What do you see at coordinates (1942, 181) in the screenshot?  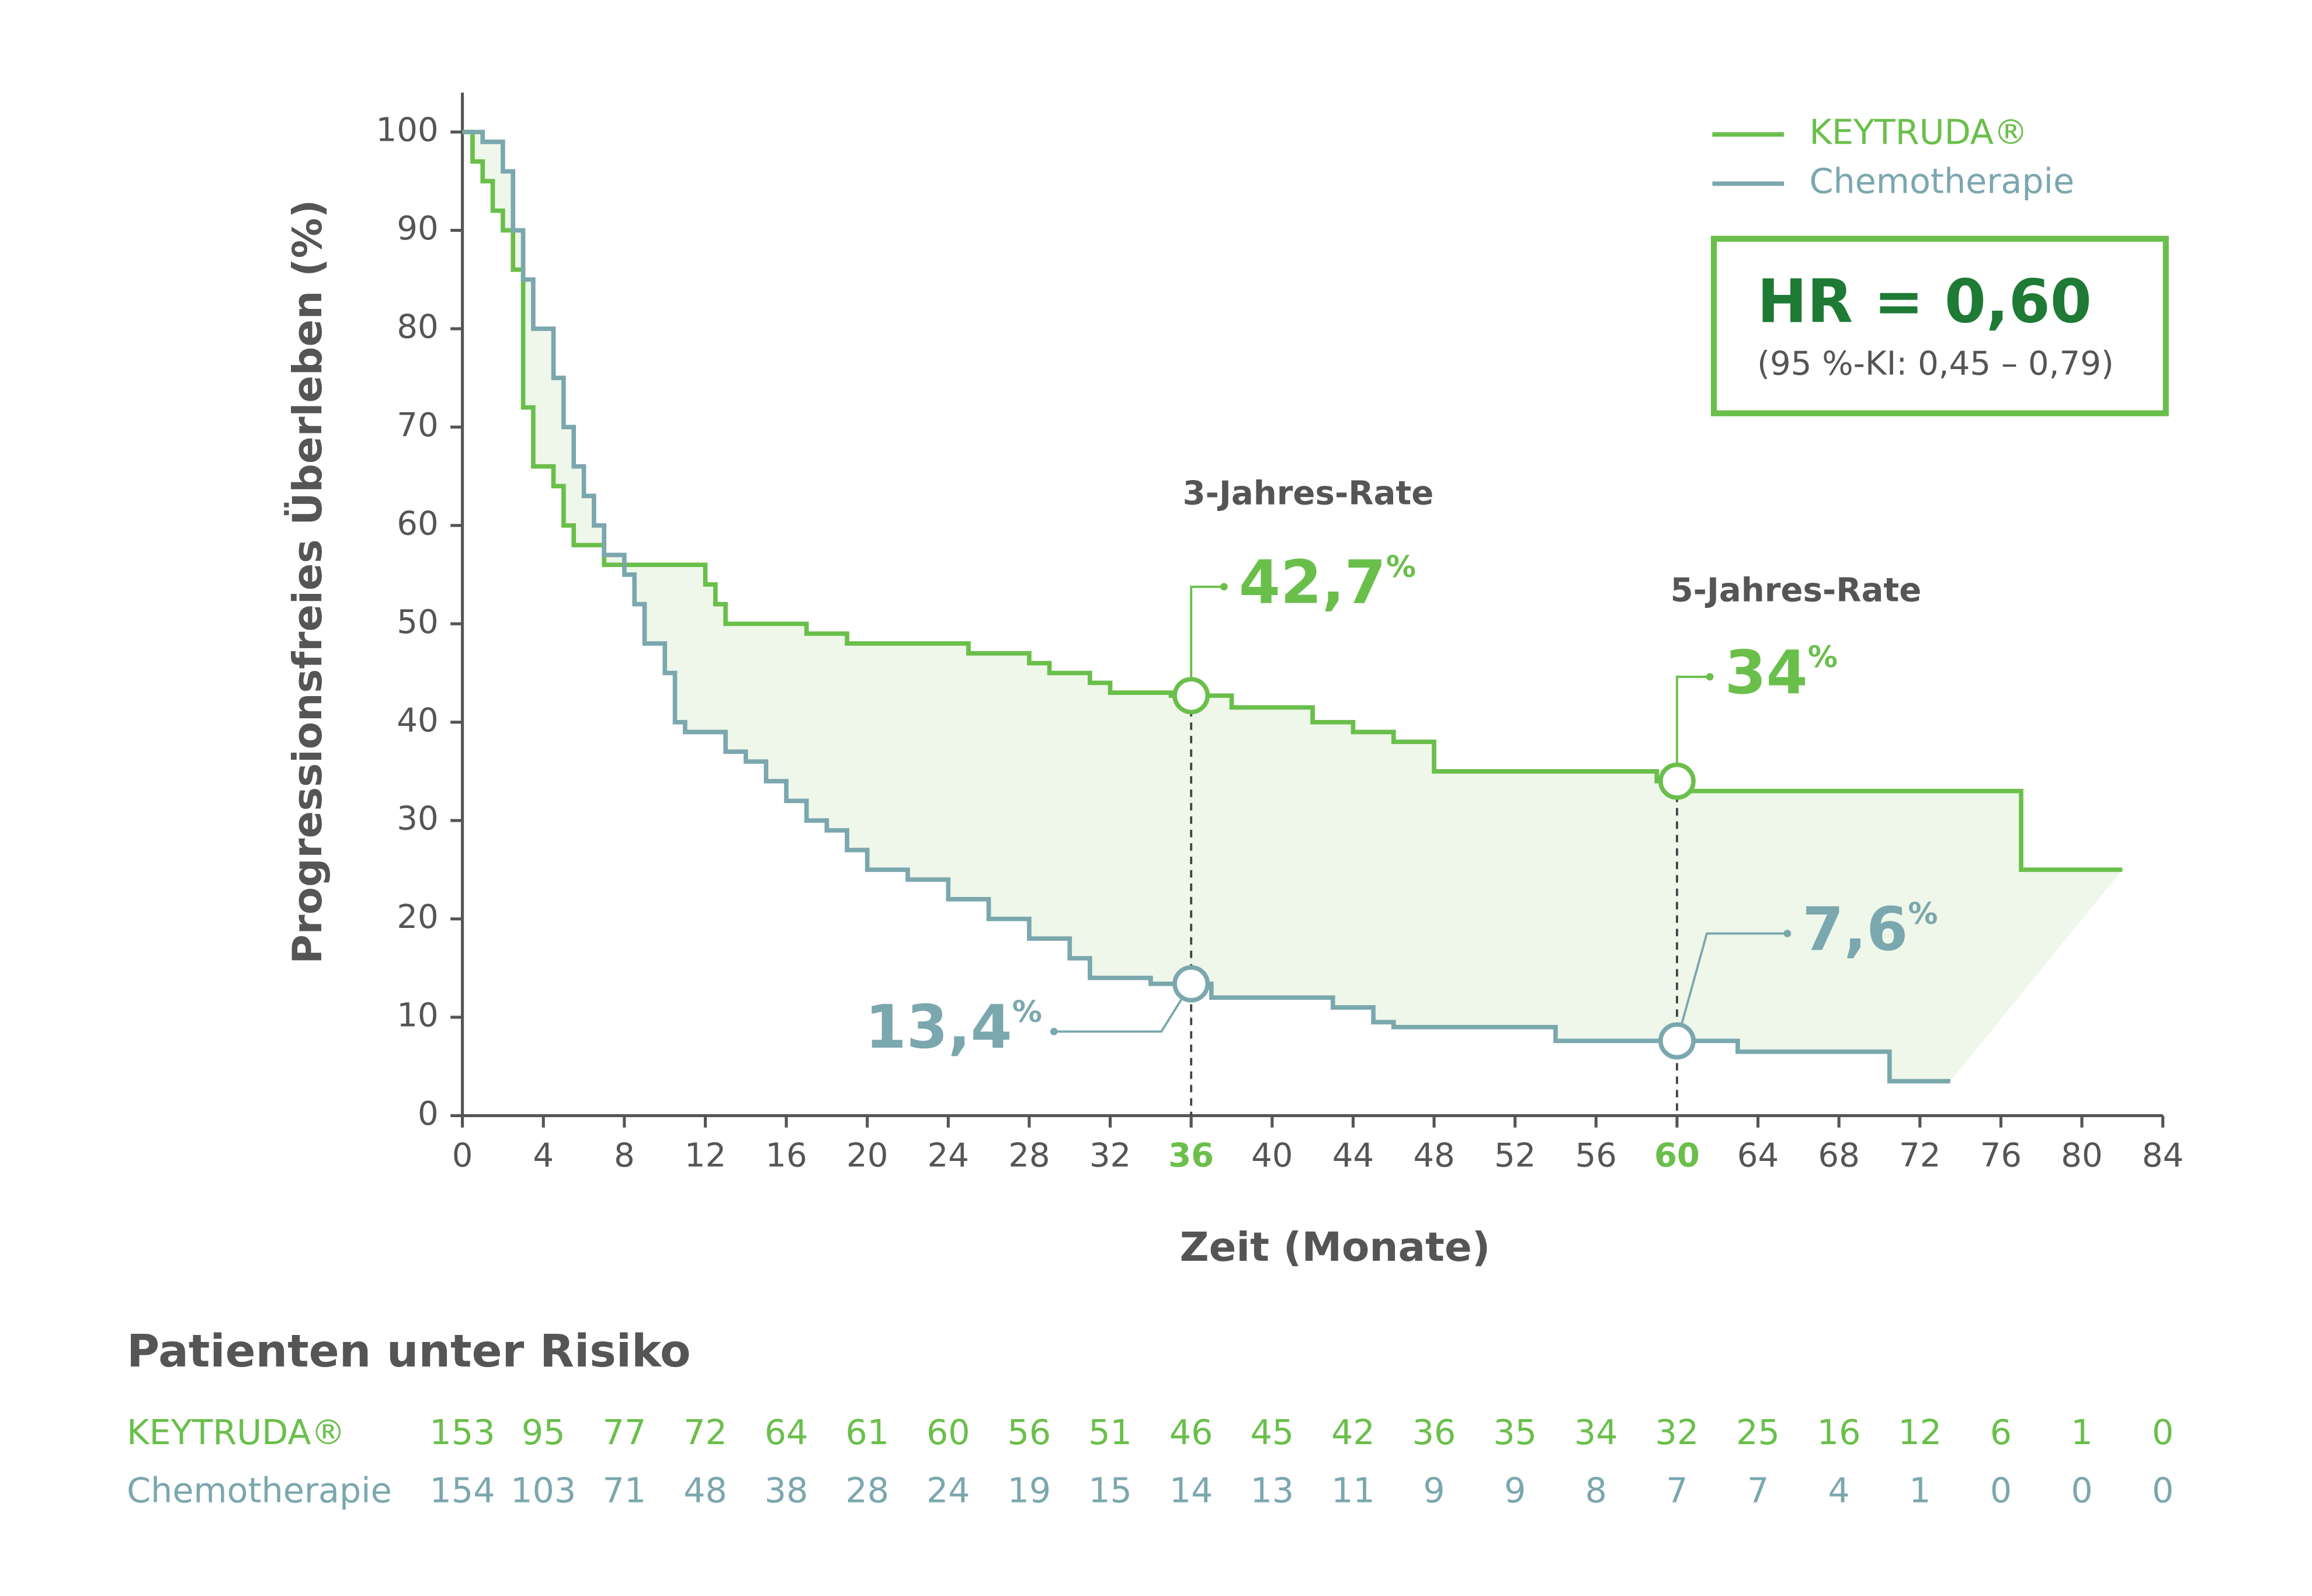 I see `legend-label: Chemotherapie` at bounding box center [1942, 181].